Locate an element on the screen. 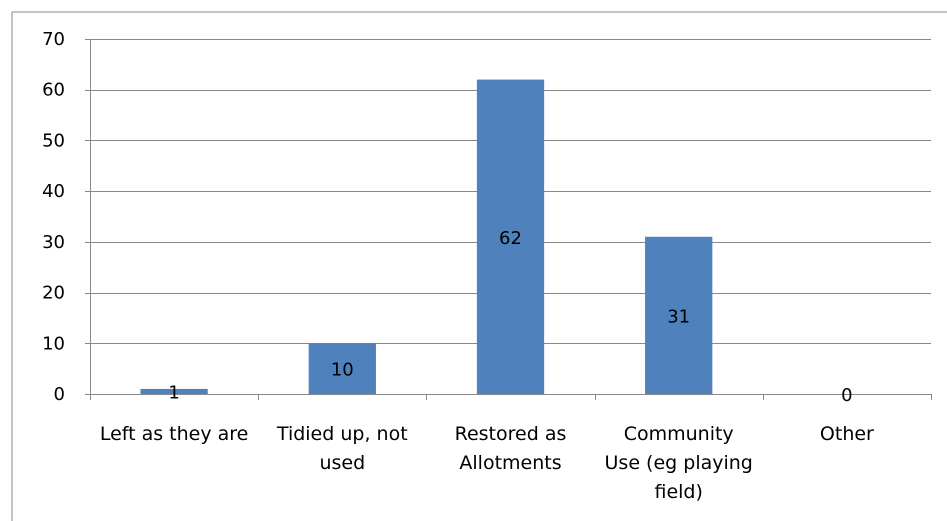 This screenshot has width=947, height=521. data-label: 31 is located at coordinates (678, 316).